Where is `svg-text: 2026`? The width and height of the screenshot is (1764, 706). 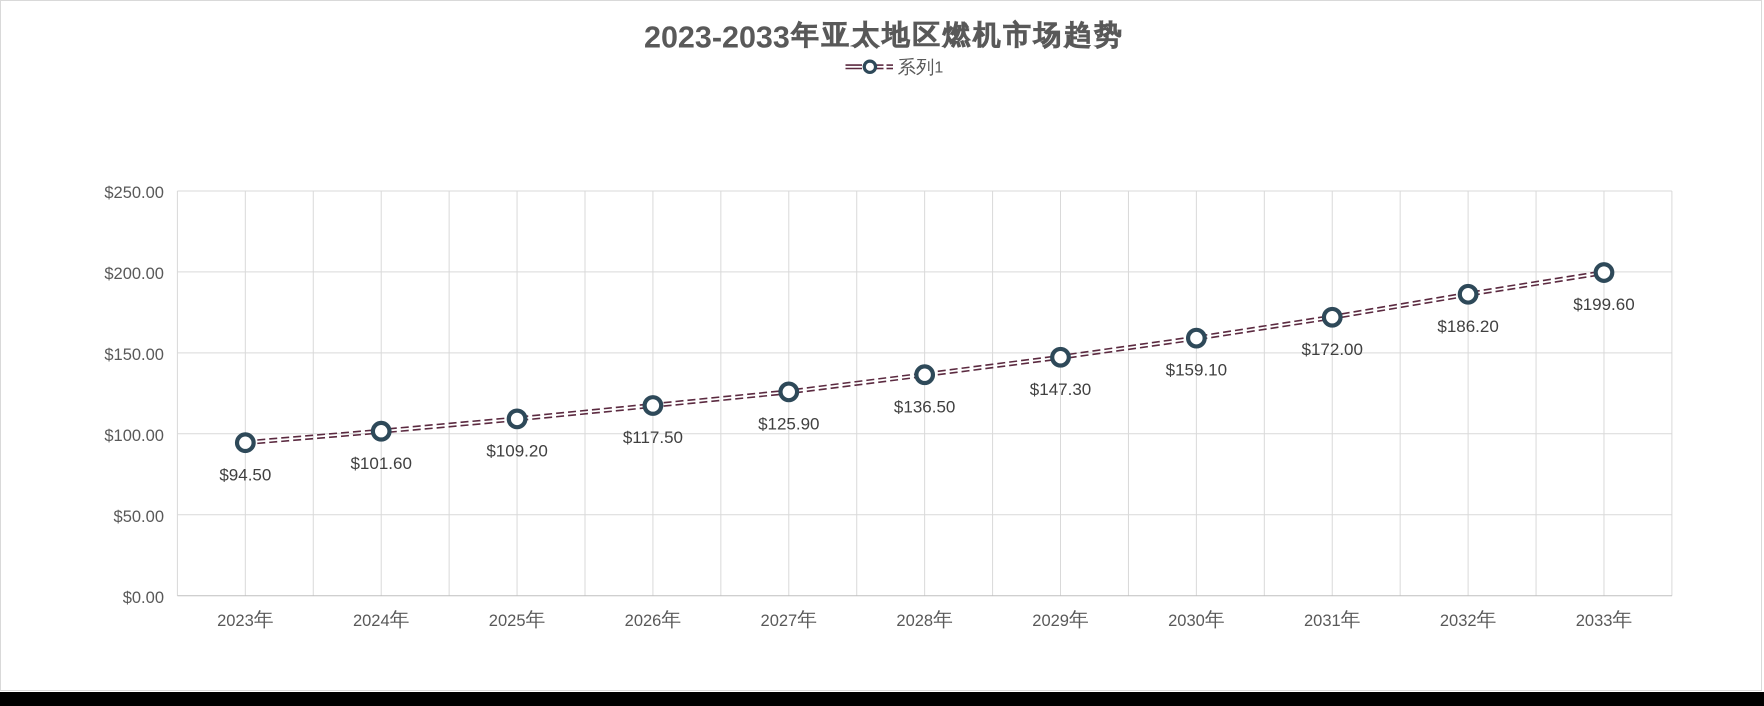 svg-text: 2026 is located at coordinates (643, 621).